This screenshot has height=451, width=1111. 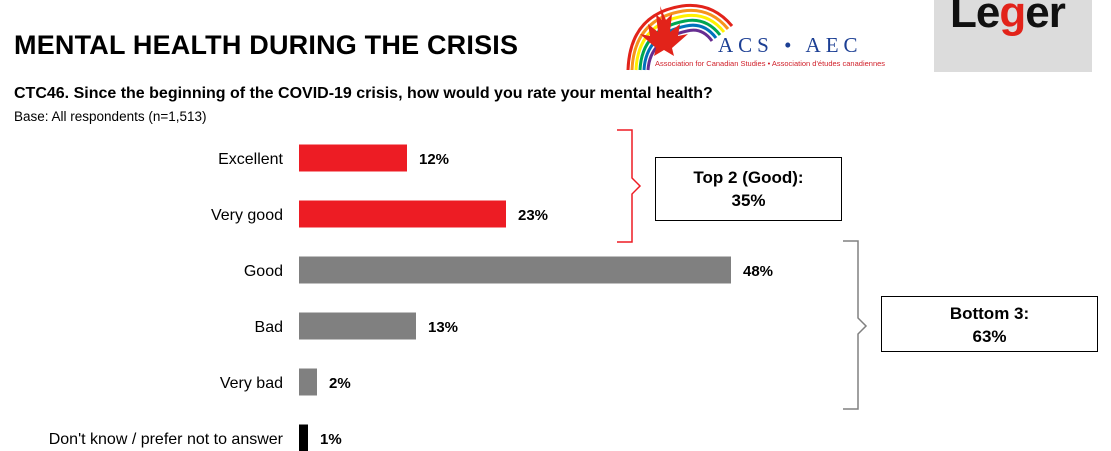 What do you see at coordinates (1008, 18) in the screenshot?
I see `leger-wordmark: Leger` at bounding box center [1008, 18].